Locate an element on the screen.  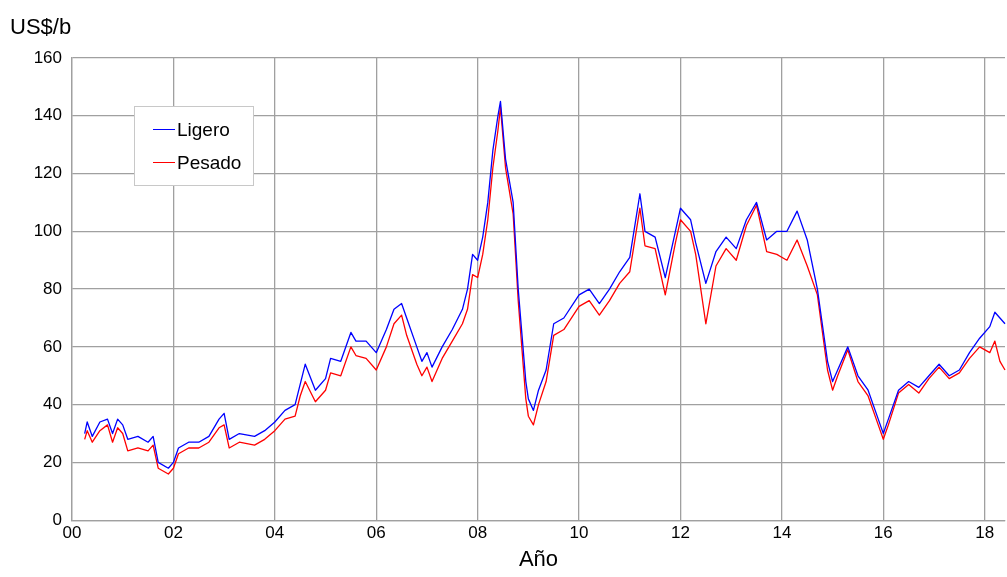
y-tick-label: 40 is located at coordinates (52, 404).